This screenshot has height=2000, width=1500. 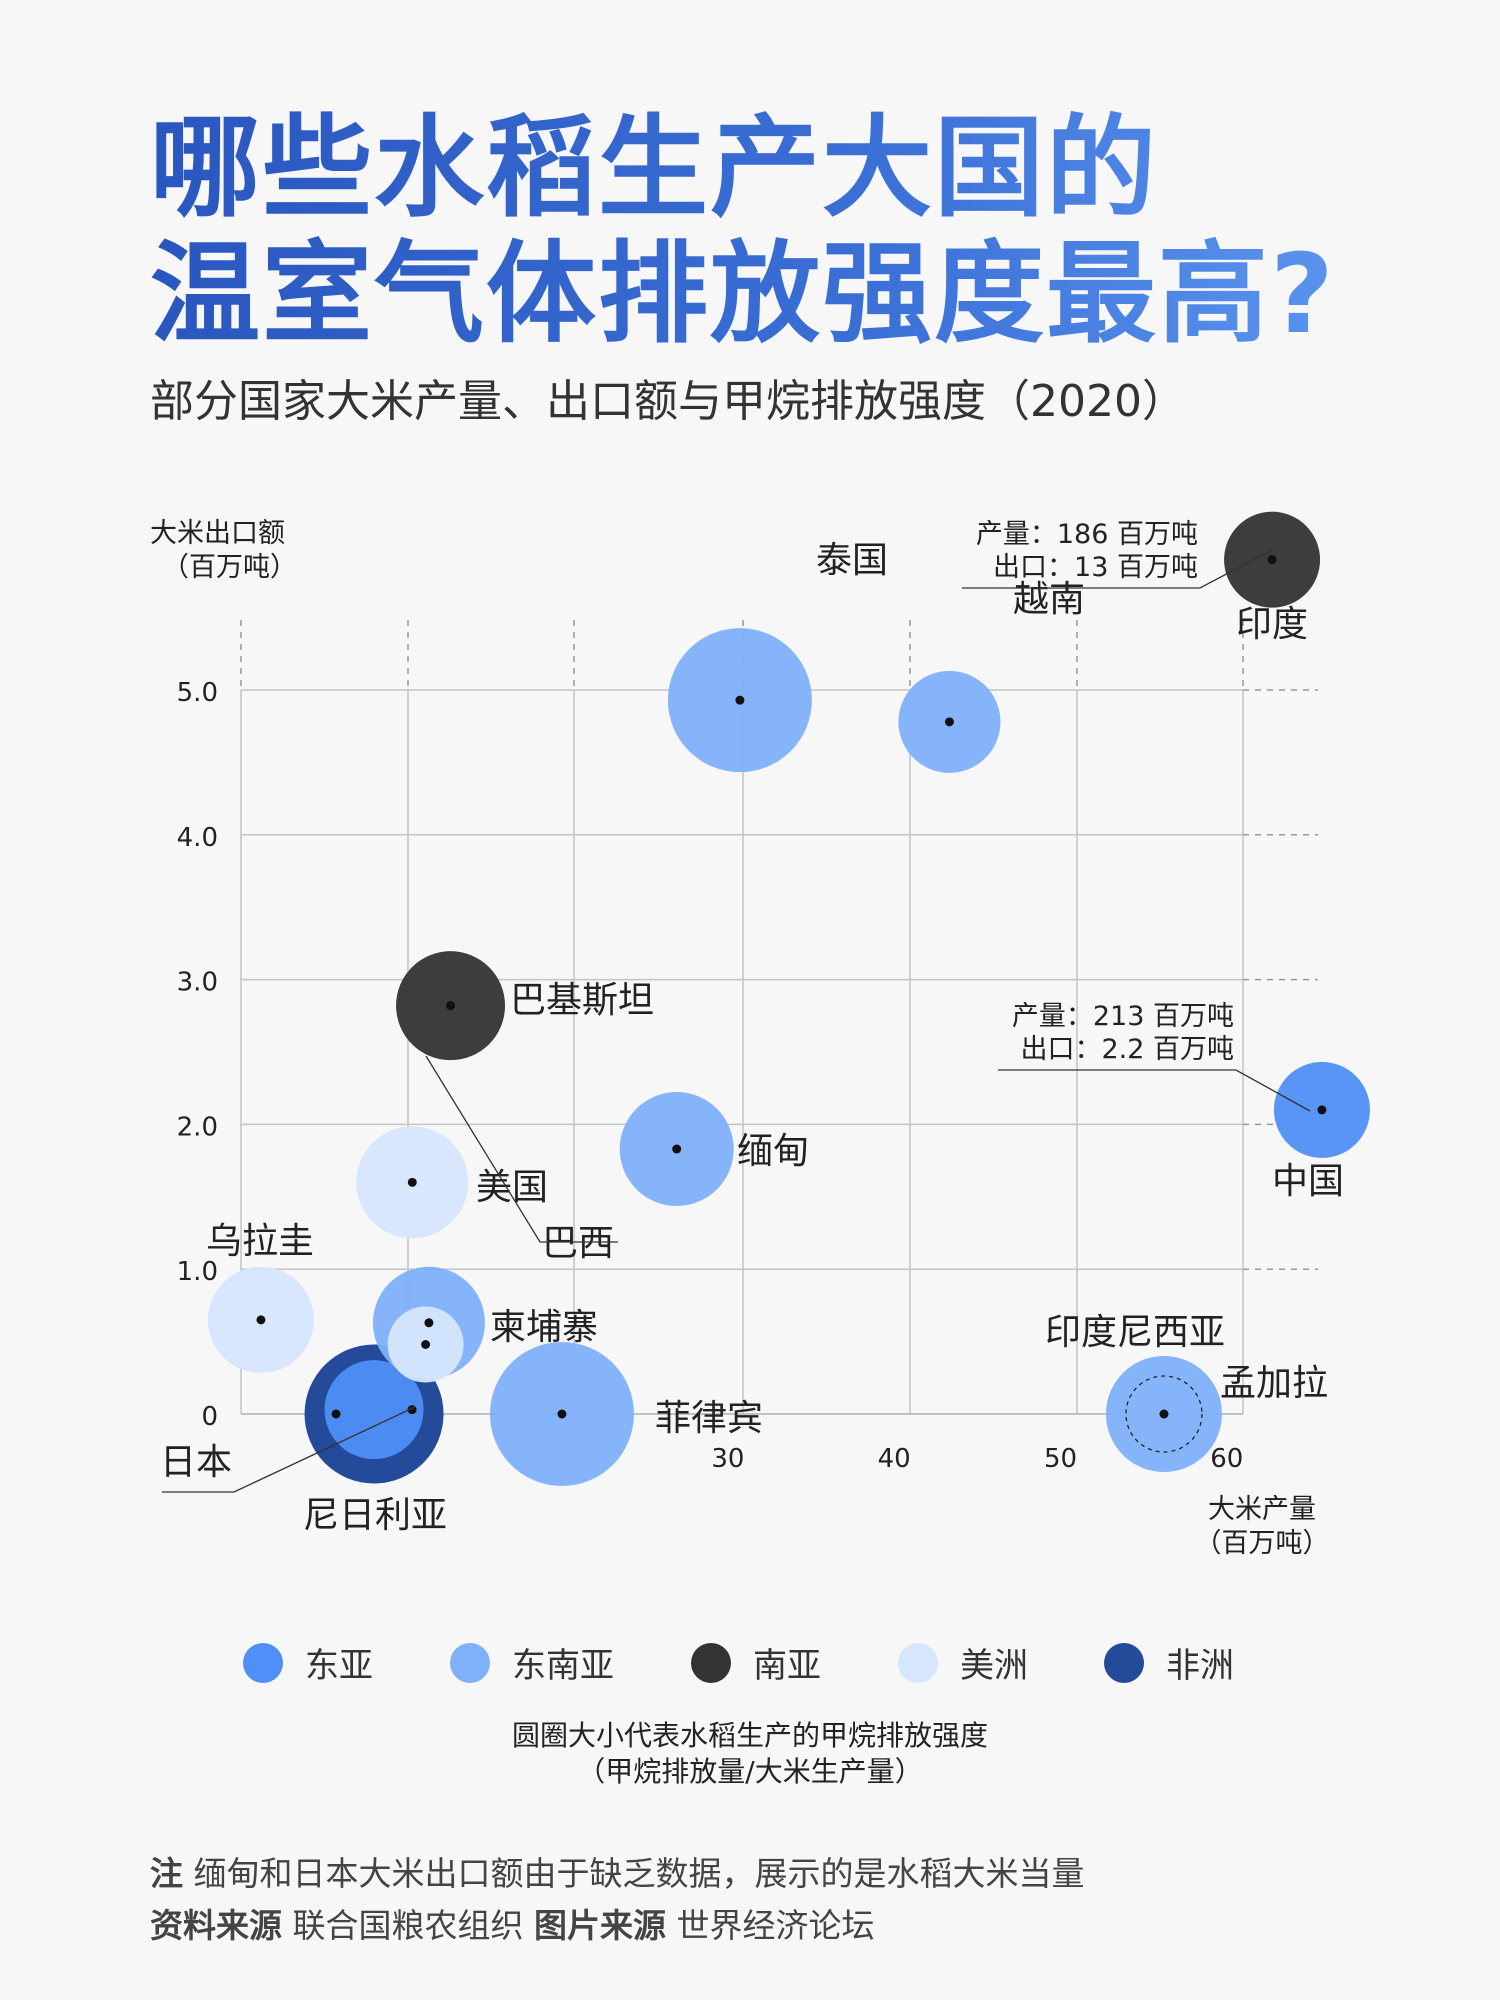 I want to click on leader-line-japan, so click(x=289, y=1449).